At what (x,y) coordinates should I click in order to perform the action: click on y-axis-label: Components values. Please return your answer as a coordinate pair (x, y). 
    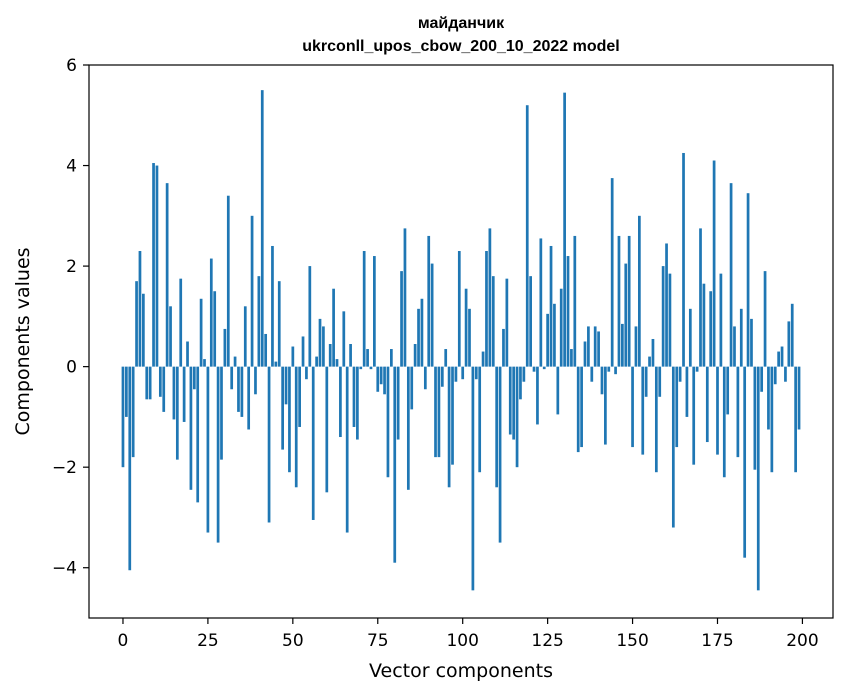
    Looking at the image, I should click on (23, 341).